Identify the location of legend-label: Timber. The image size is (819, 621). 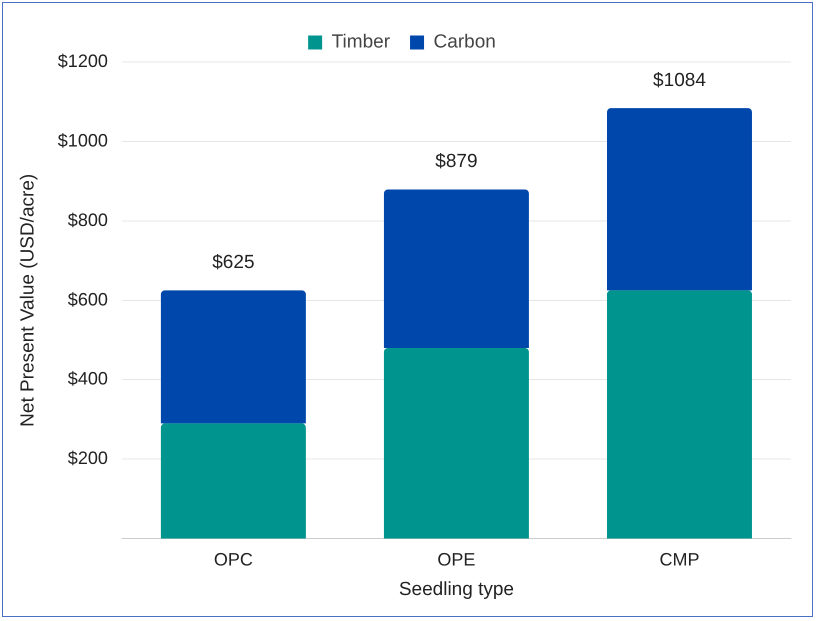
(361, 42).